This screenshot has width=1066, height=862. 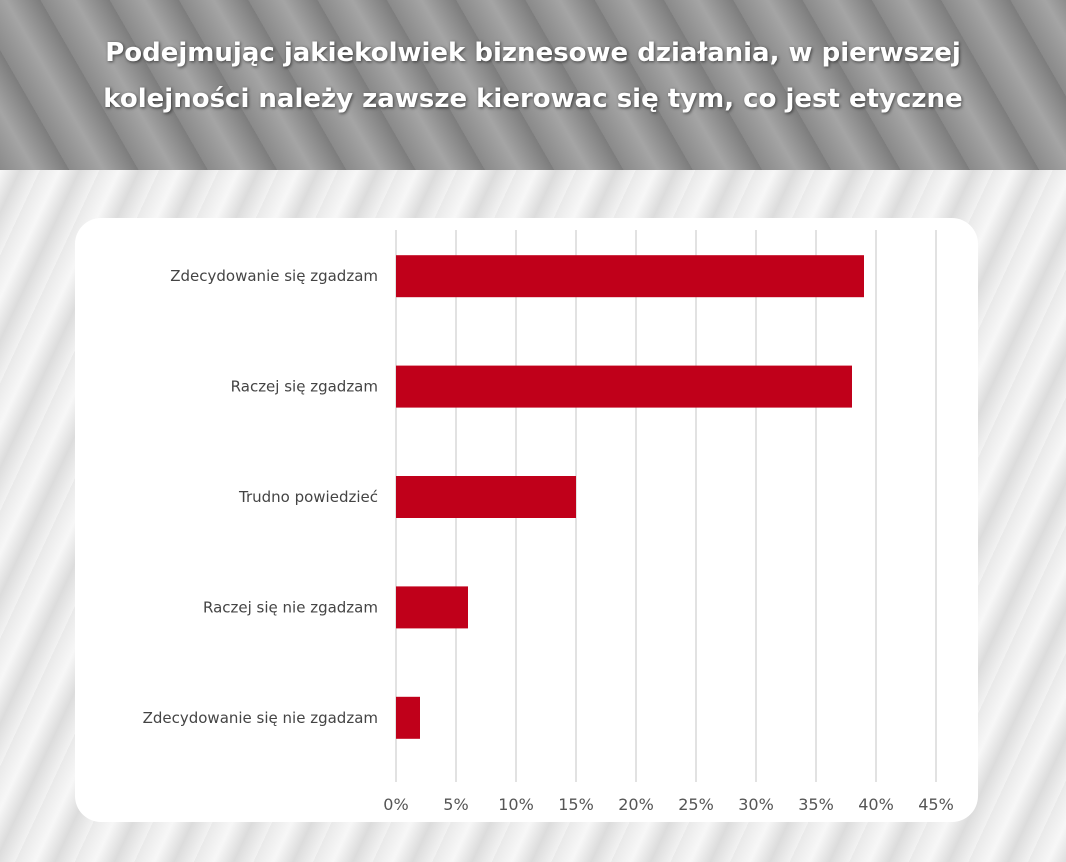 I want to click on x-tick-label: 30%, so click(x=756, y=804).